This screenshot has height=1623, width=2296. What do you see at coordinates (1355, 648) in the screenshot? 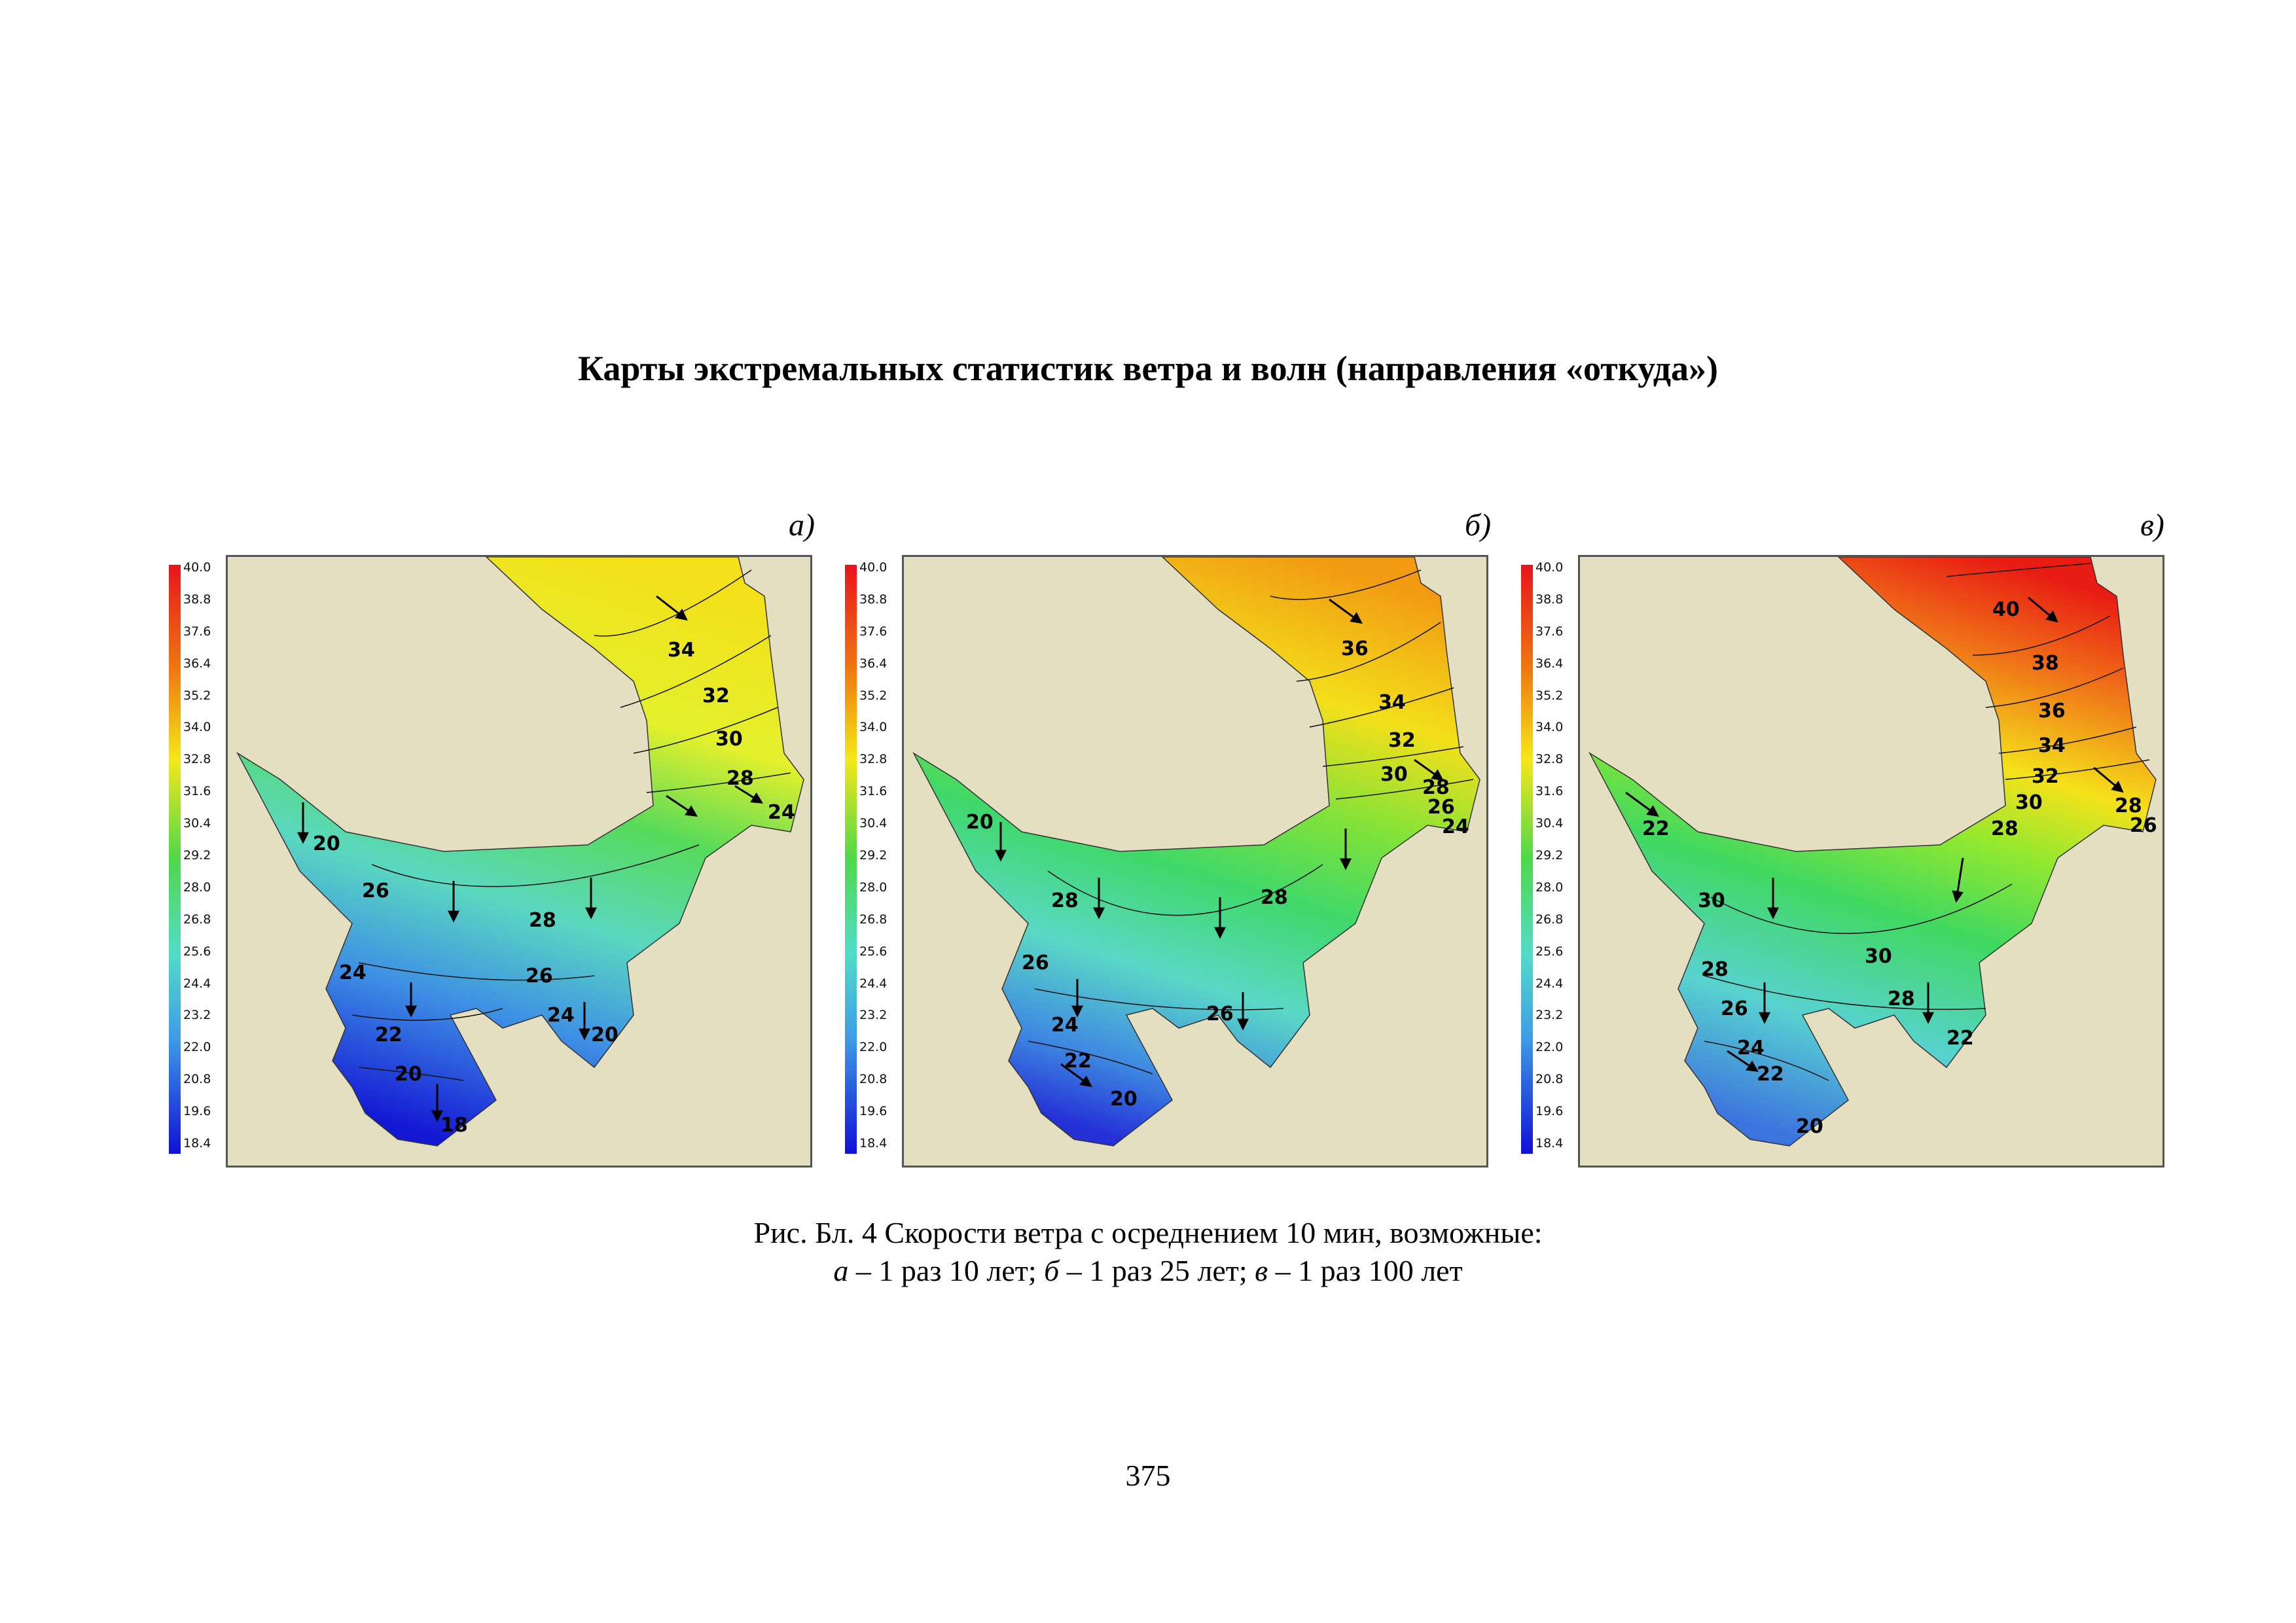
I see `contour-label: 36` at bounding box center [1355, 648].